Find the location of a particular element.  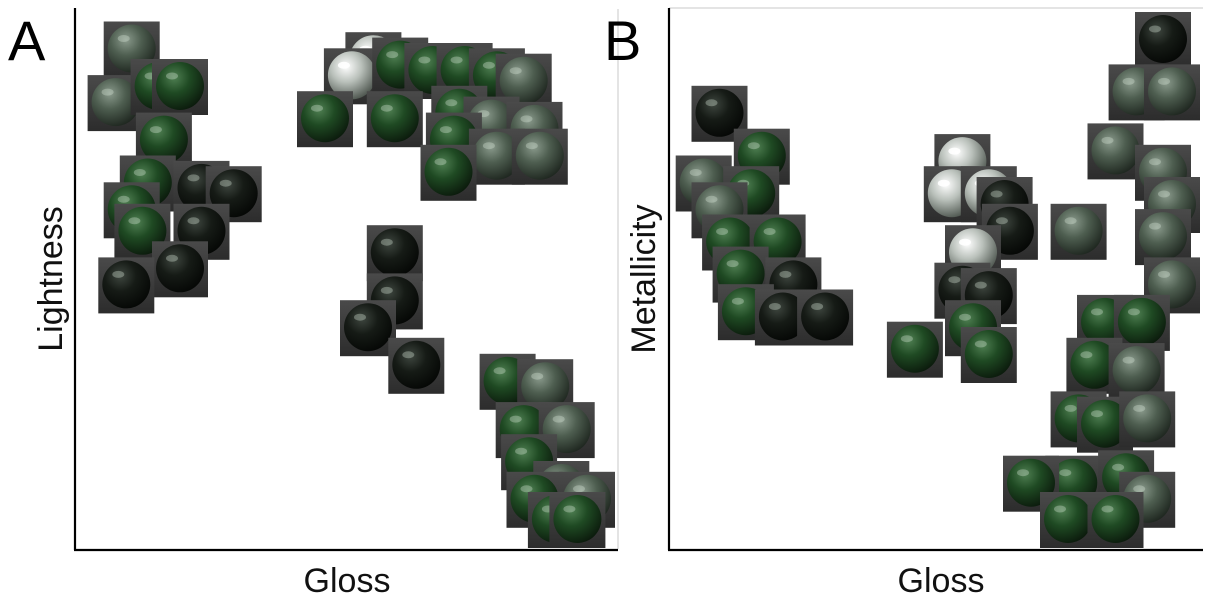

panel-a-y-axis-title: Lightness is located at coordinates (51, 279).